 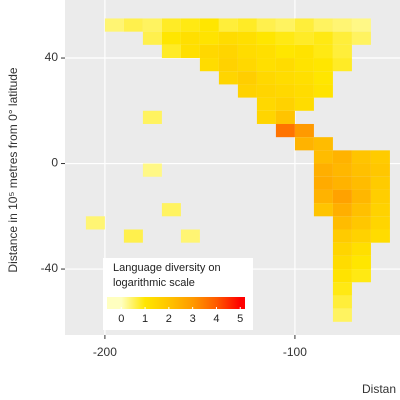 I want to click on colorbar-tick-label: 0, so click(x=121, y=319).